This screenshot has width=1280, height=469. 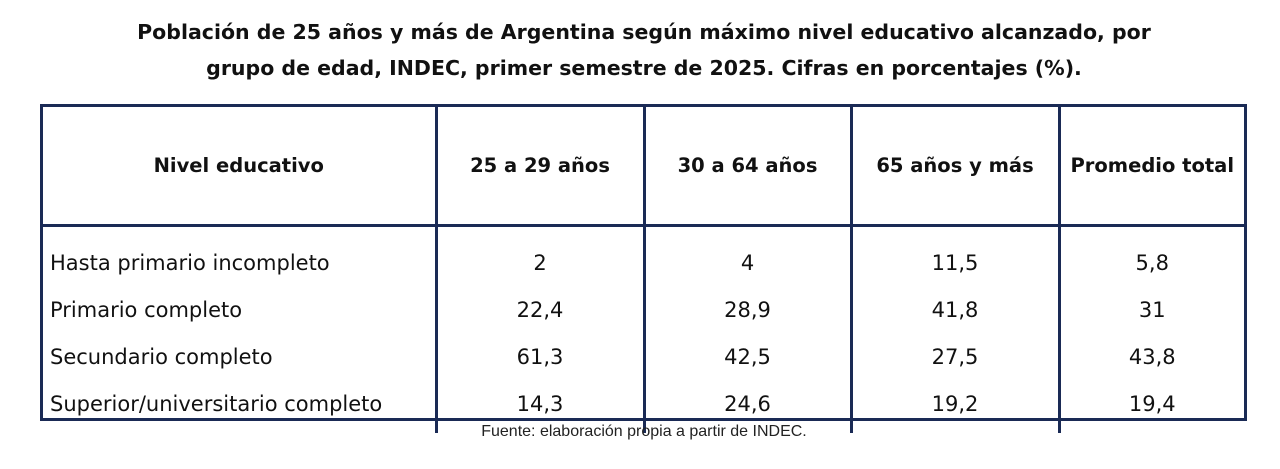 I want to click on table-row: Secundario completo 61,3 42,5 27,5 43,8, so click(x=643, y=356).